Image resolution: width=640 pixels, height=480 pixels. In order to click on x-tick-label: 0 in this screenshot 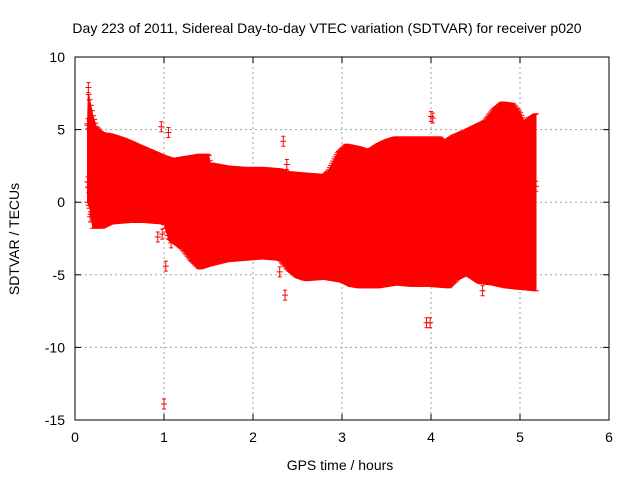, I will do `click(75, 437)`.